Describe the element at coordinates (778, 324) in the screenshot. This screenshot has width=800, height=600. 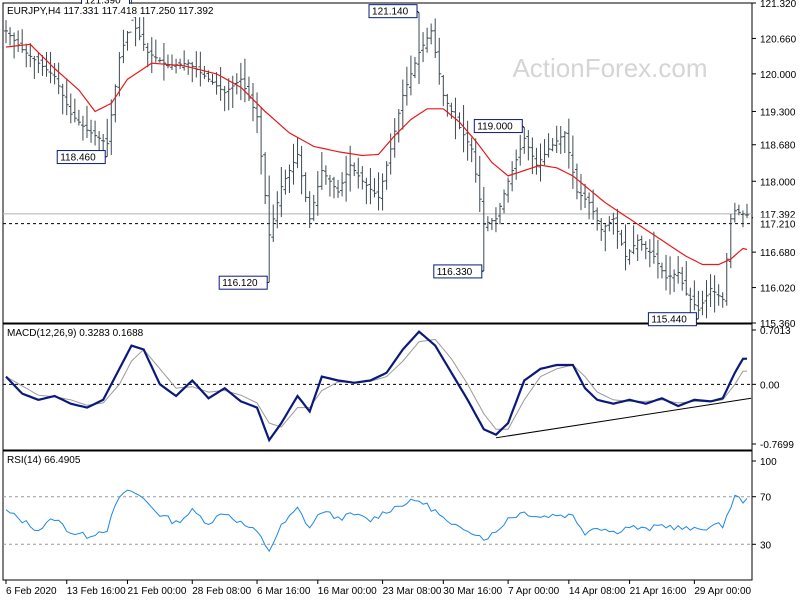
I see `price-tick-label: 115.360` at that location.